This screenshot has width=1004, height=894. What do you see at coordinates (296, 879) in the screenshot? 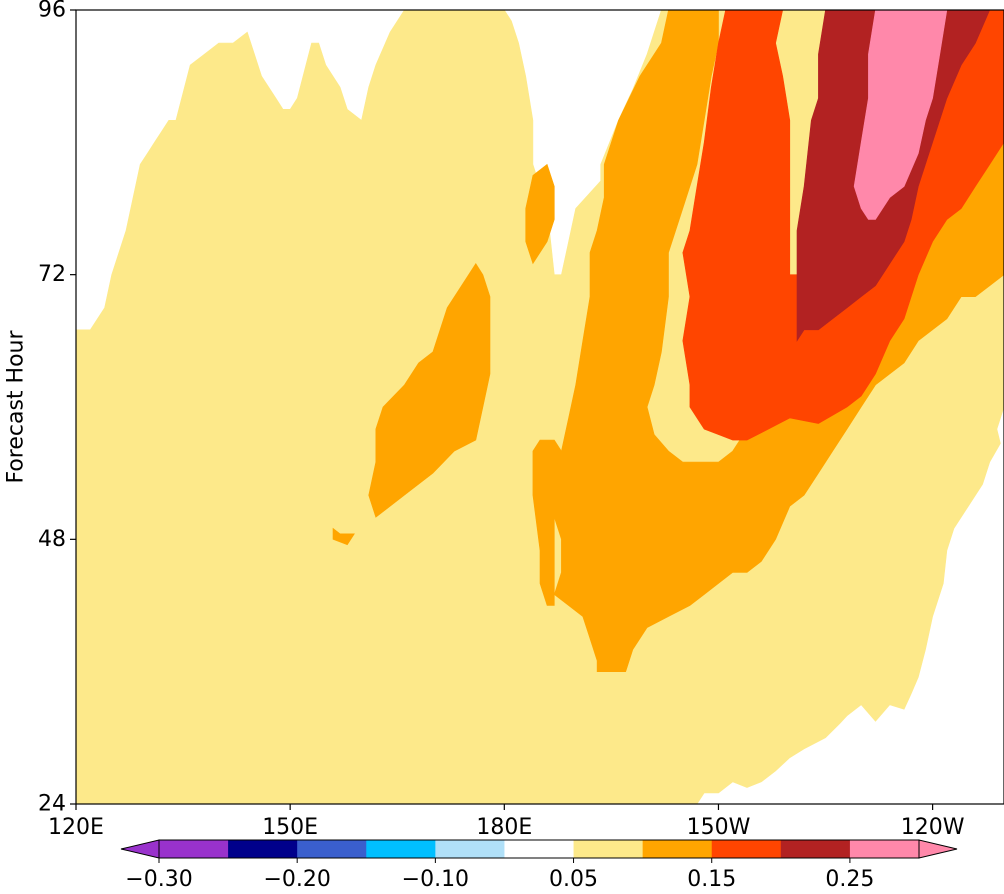
I see `colorbar-tick-label-1: −0.20` at bounding box center [296, 879].